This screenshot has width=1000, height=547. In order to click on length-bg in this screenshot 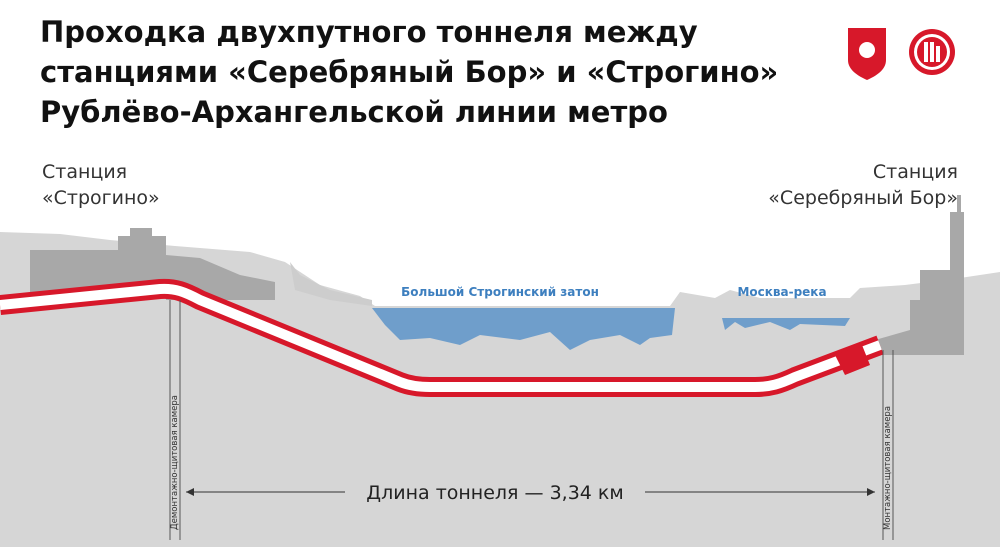, I will do `click(495, 492)`.